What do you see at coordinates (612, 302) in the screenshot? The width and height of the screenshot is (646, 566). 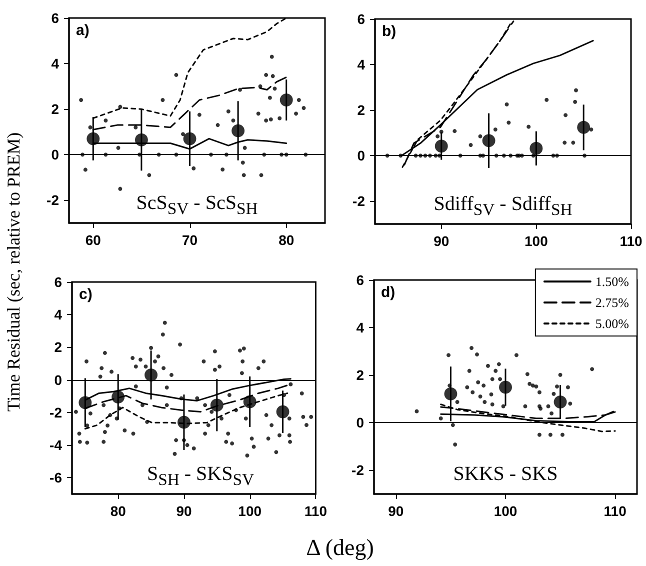 I see `legend-label: 2.75%` at bounding box center [612, 302].